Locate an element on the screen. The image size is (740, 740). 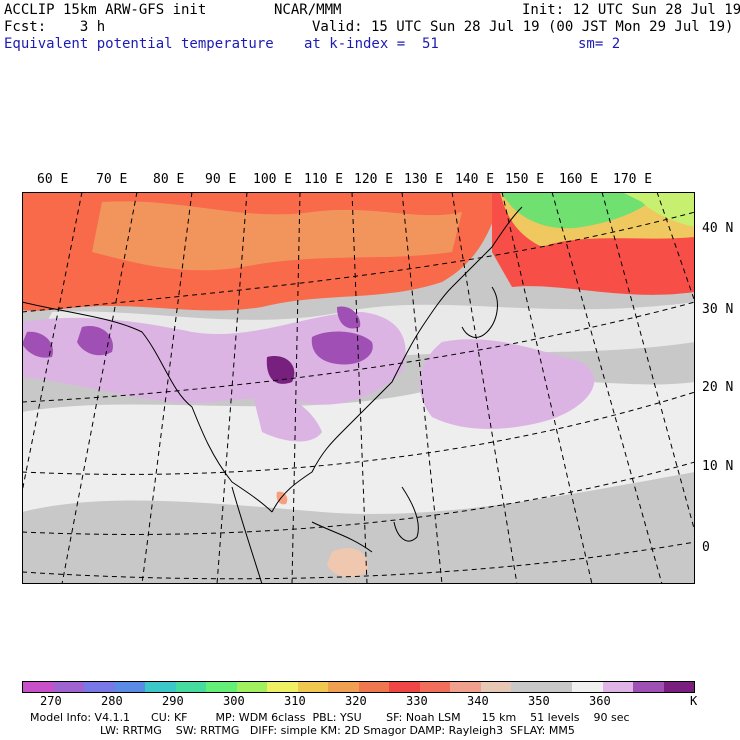
colorbar-tick: 320 is located at coordinates (356, 701).